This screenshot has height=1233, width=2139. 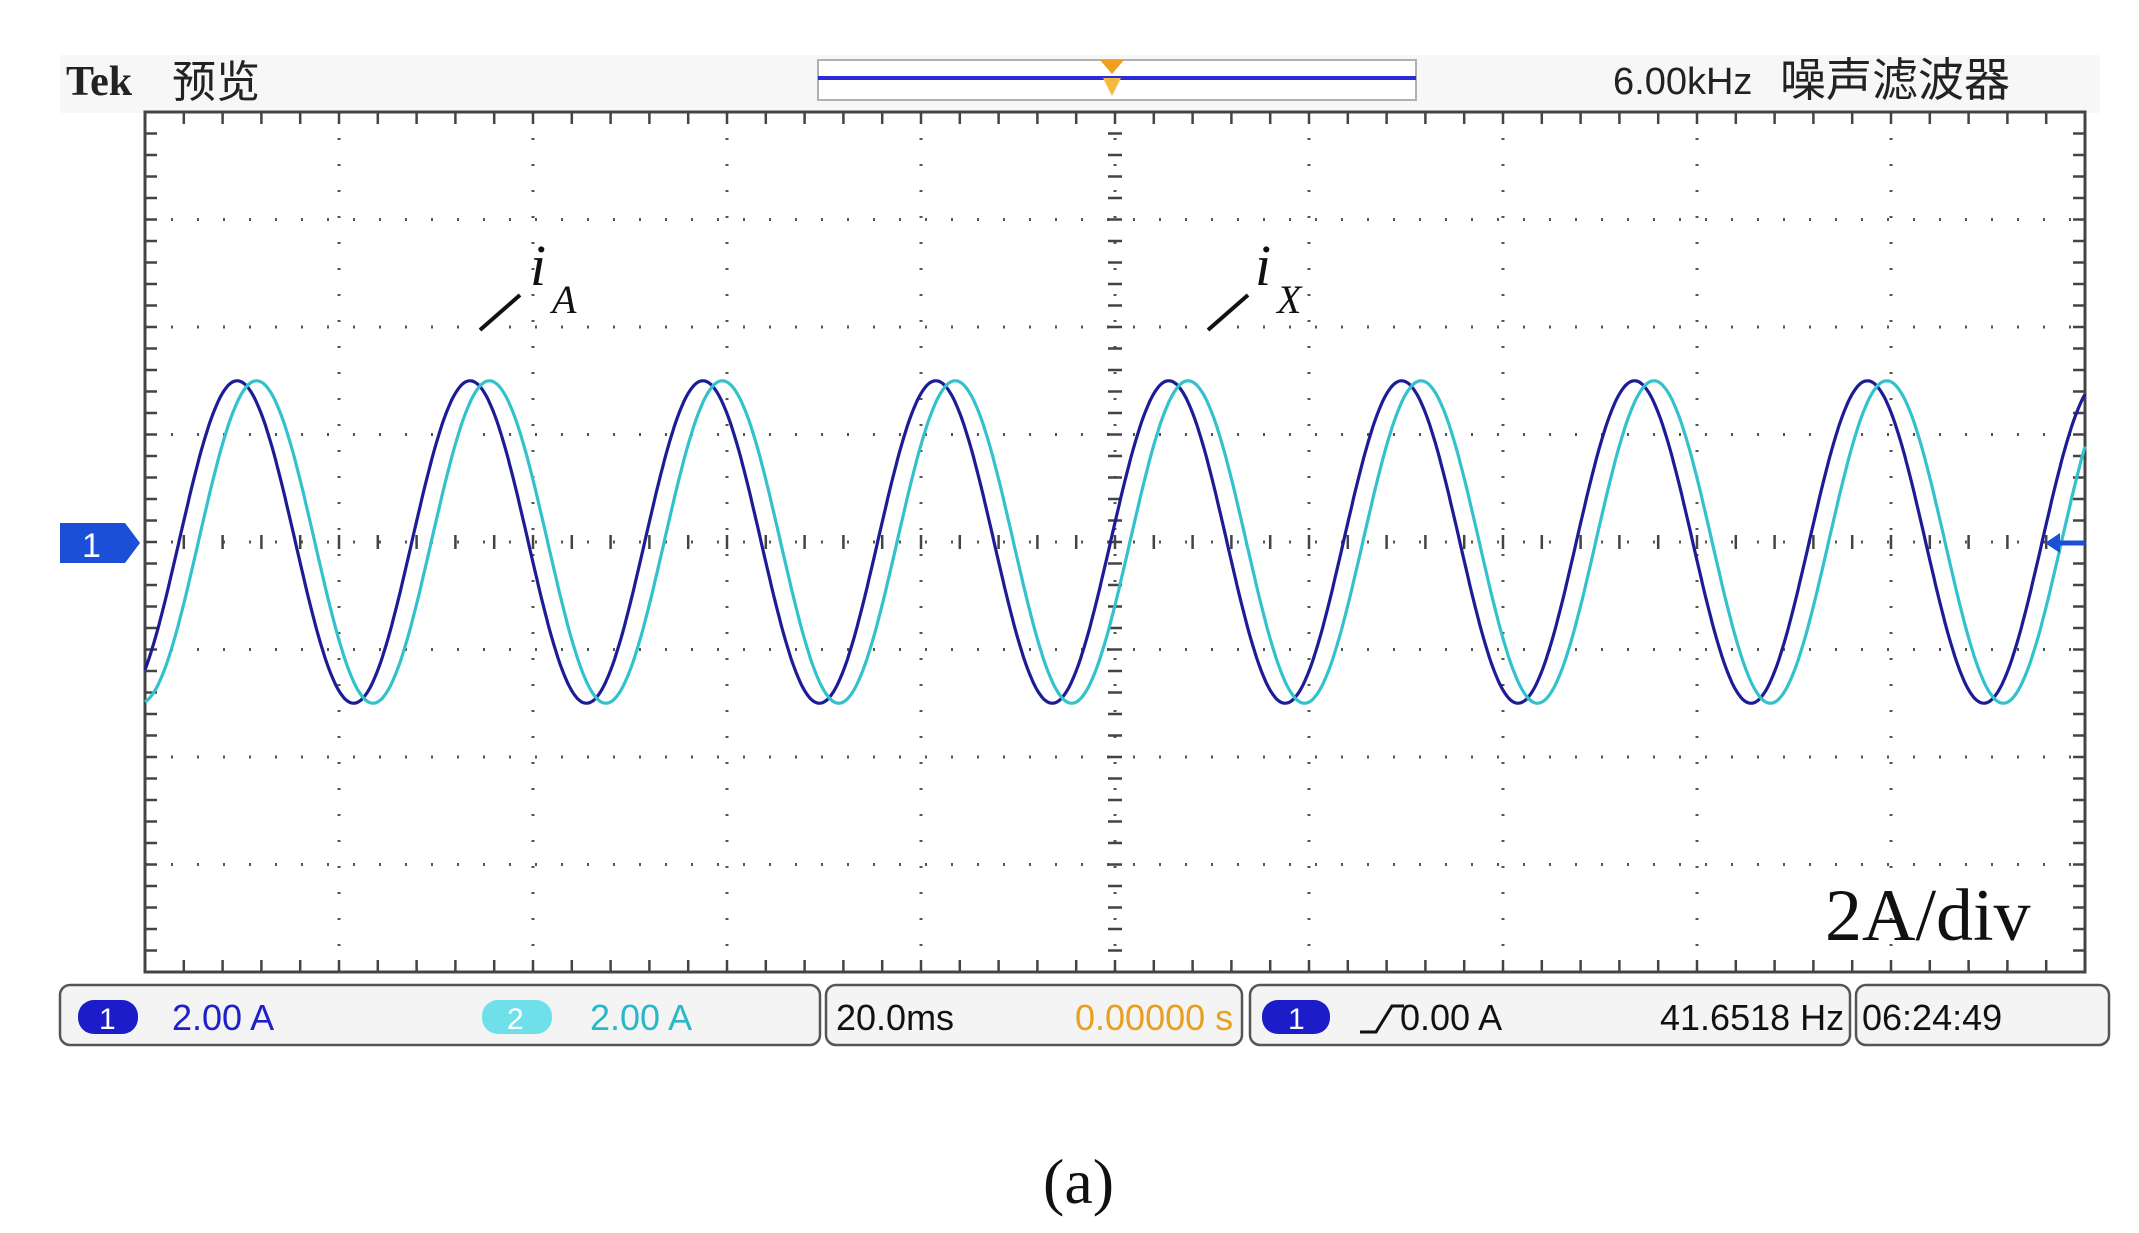 What do you see at coordinates (1382, 1019) in the screenshot?
I see `rising-edge-icon` at bounding box center [1382, 1019].